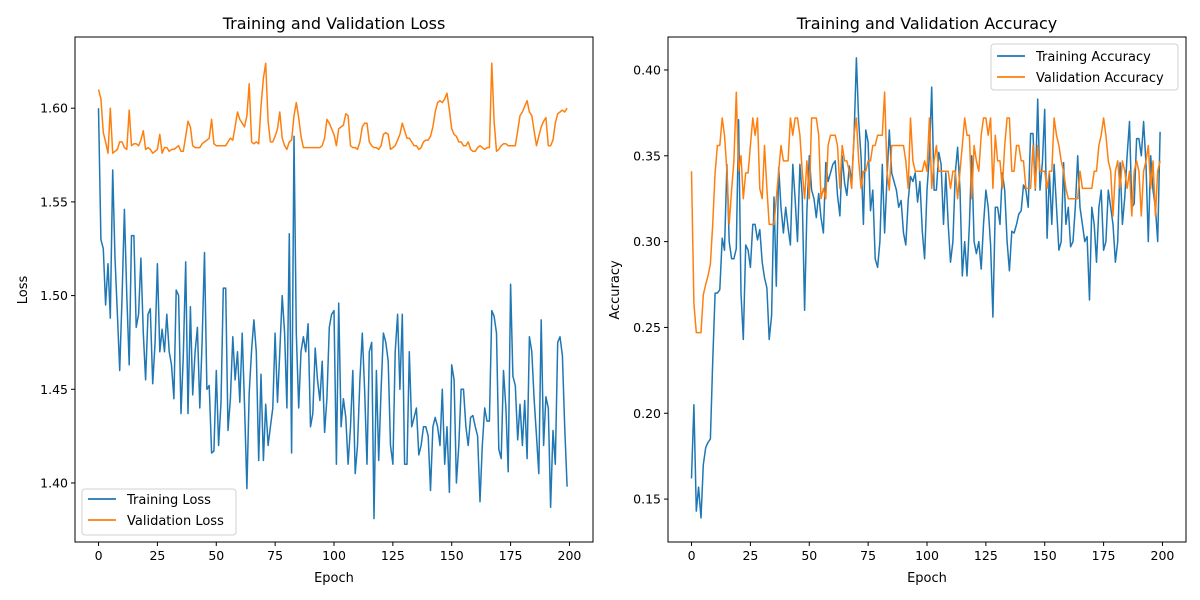 The height and width of the screenshot is (600, 1200). What do you see at coordinates (334, 578) in the screenshot?
I see `loss-chart-xlabel: Epoch` at bounding box center [334, 578].